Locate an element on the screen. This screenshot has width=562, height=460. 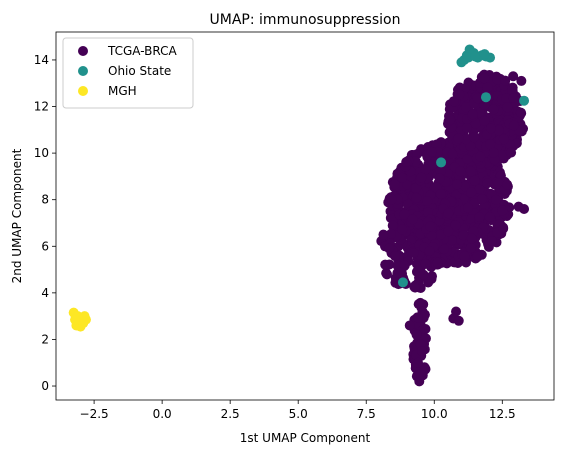
x-tick-label: 12.5 is located at coordinates (502, 414).